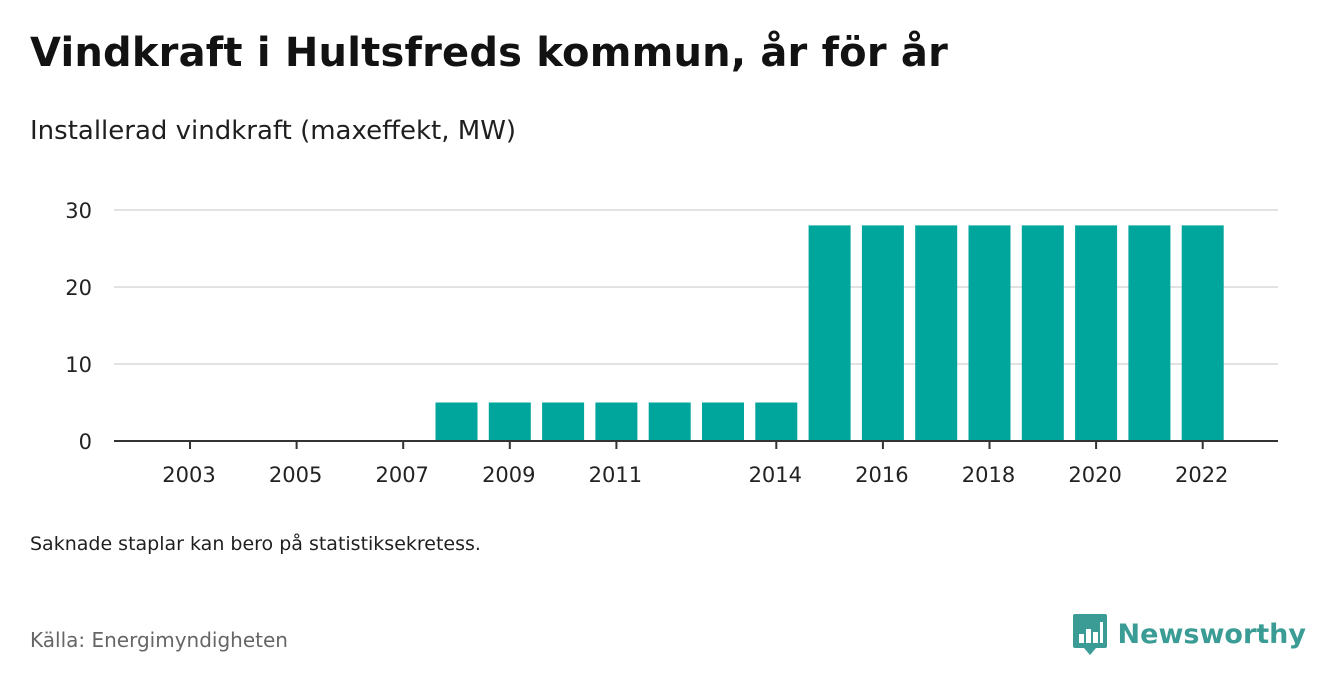 This screenshot has width=1340, height=685. I want to click on bar-2009, so click(509, 421).